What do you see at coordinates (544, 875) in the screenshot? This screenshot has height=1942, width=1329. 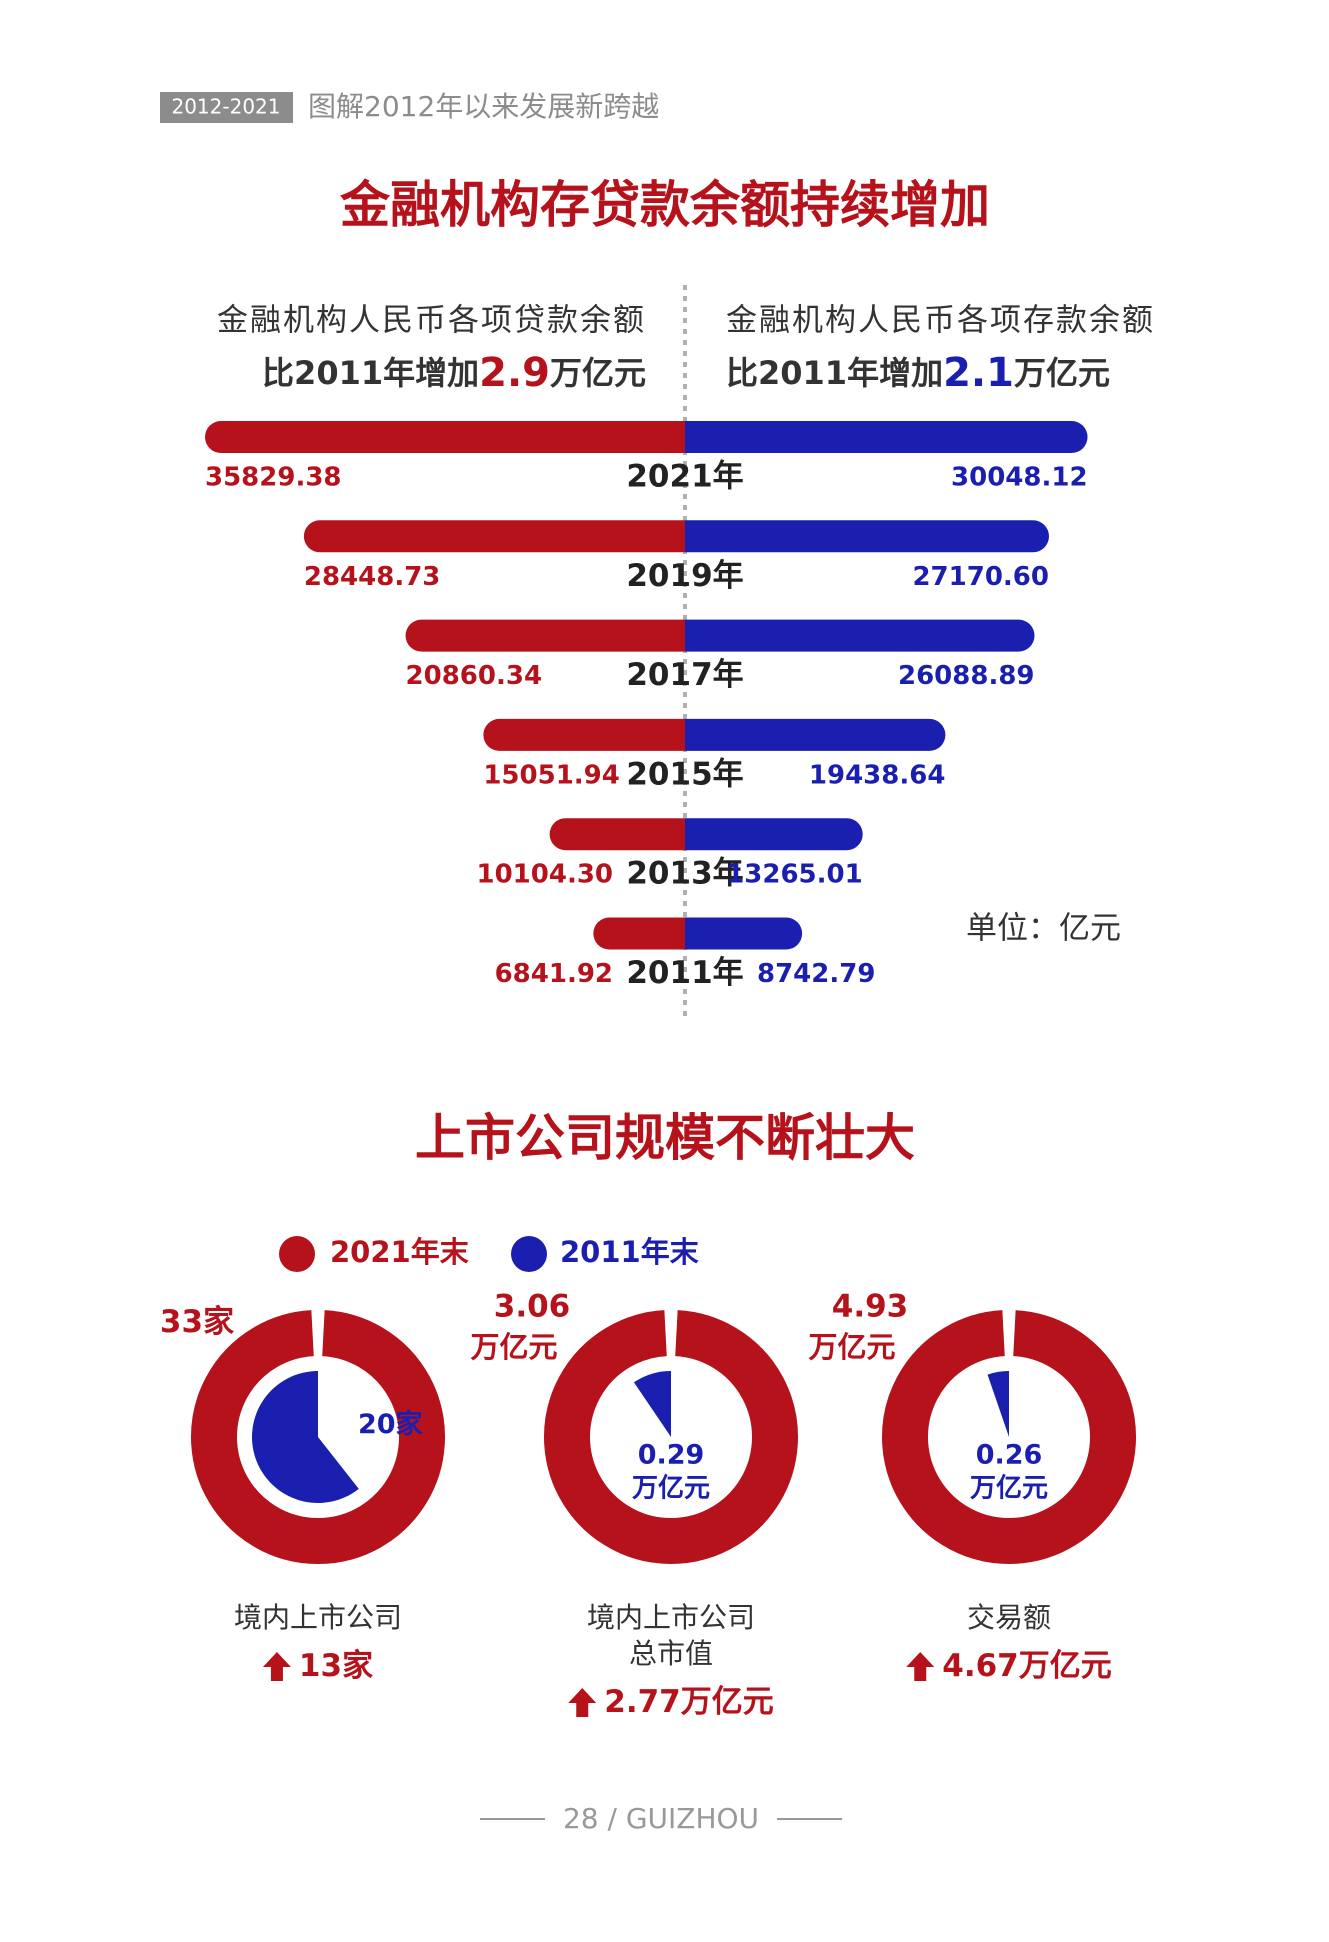 I see `value-label: 10104.30` at bounding box center [544, 875].